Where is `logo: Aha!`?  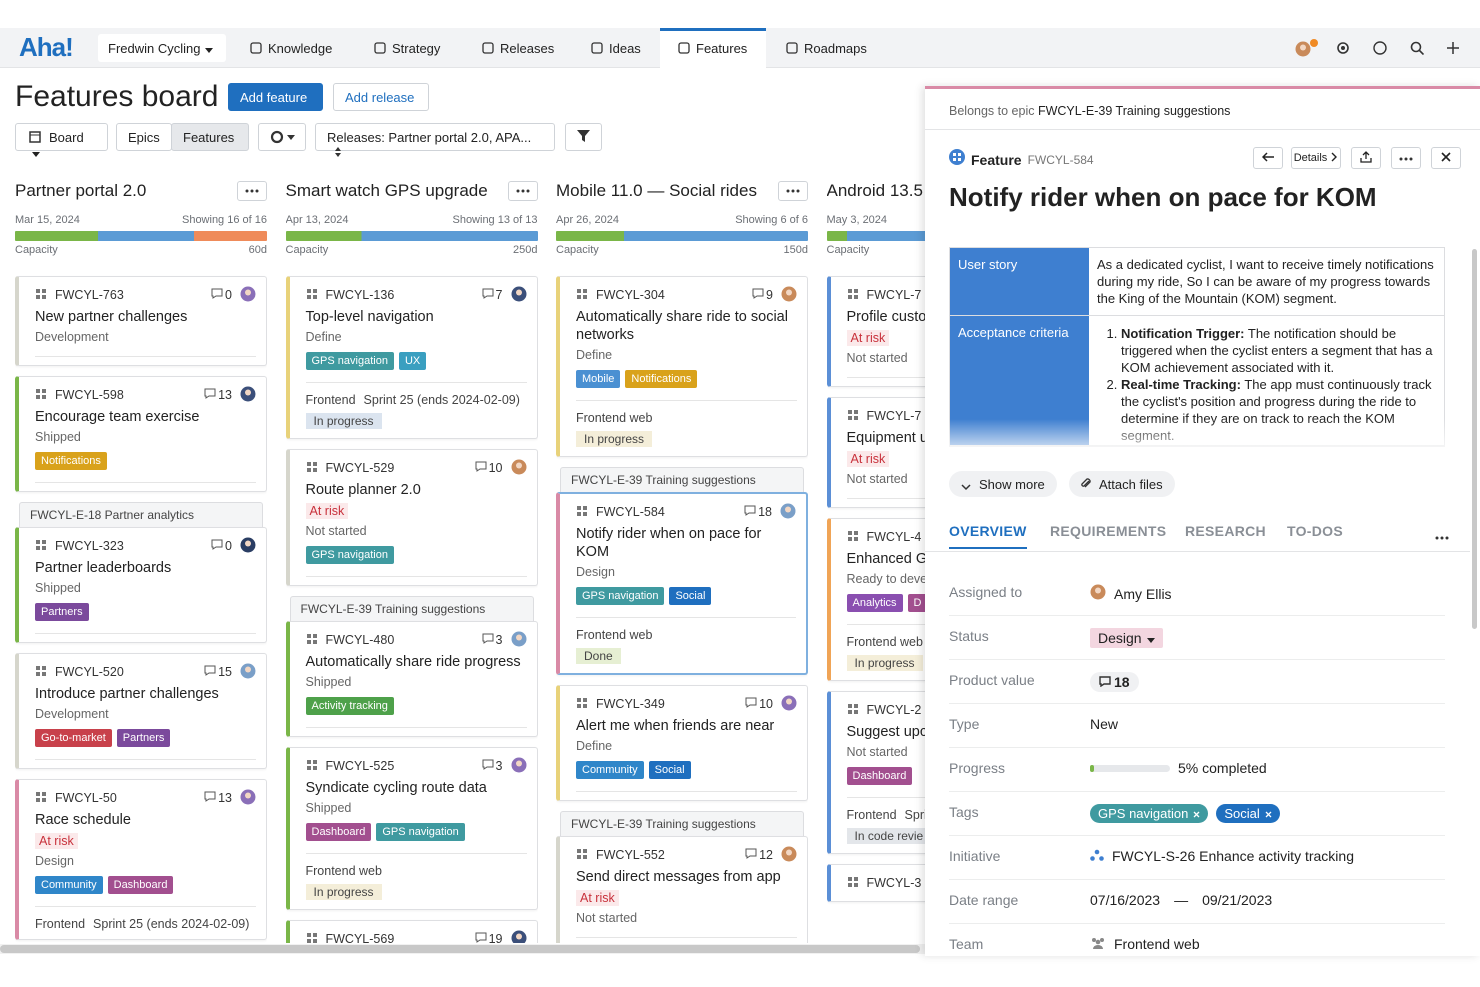
logo: Aha! is located at coordinates (46, 47).